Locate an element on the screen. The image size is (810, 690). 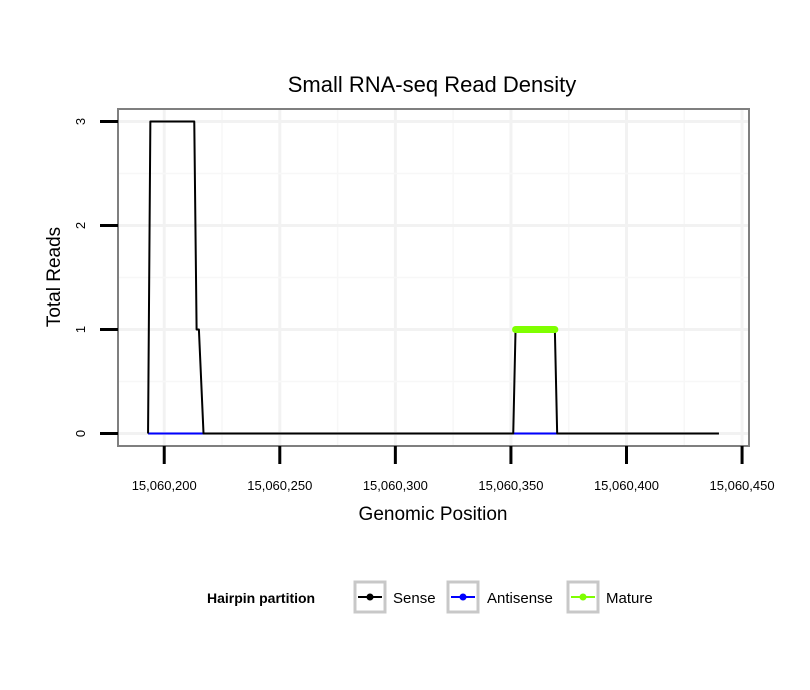
x-tick-label: 15,060,300 is located at coordinates (395, 485).